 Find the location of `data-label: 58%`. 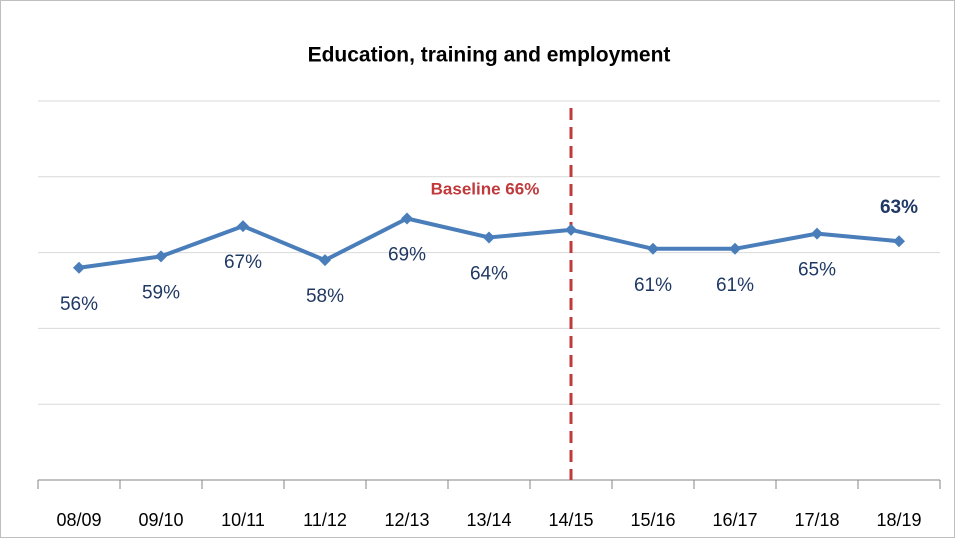

data-label: 58% is located at coordinates (325, 296).